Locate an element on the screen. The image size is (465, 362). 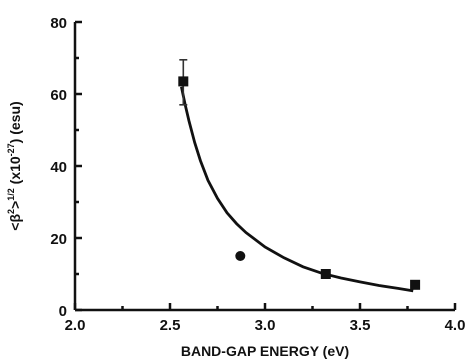
x-tick-label: 3.0 is located at coordinates (265, 325).